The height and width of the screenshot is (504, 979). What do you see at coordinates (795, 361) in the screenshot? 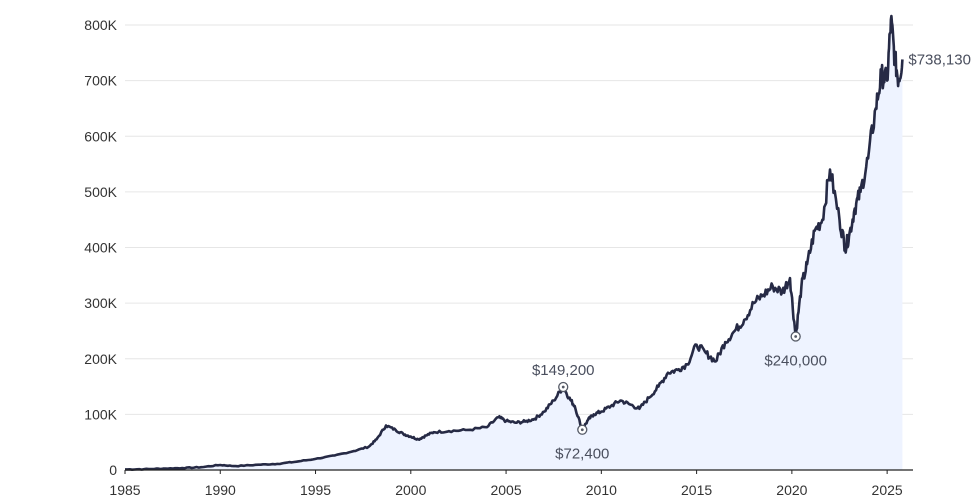
I see `annotation-label: $240,000` at bounding box center [795, 361].